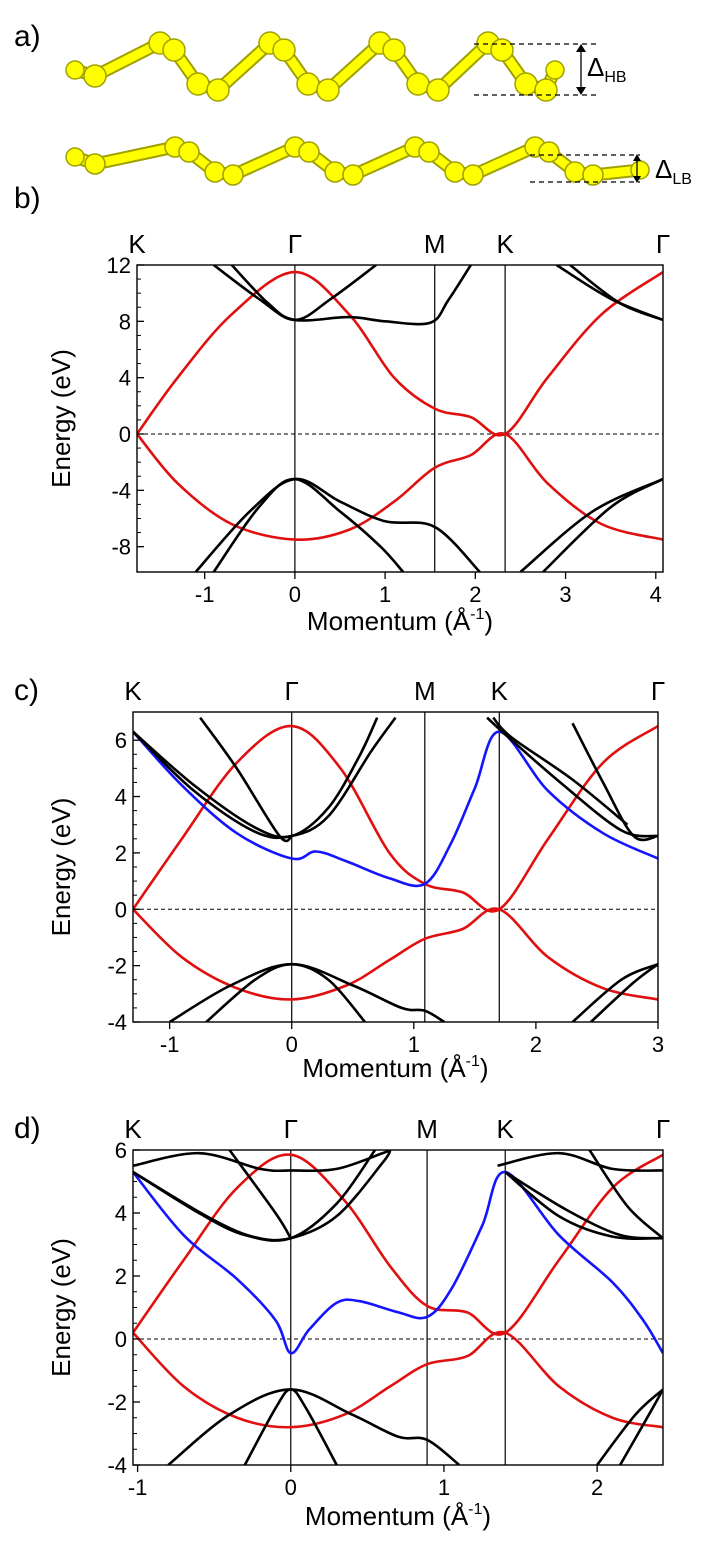 Image resolution: width=707 pixels, height=1553 pixels. I want to click on x-tick-label: 1, so click(385, 594).